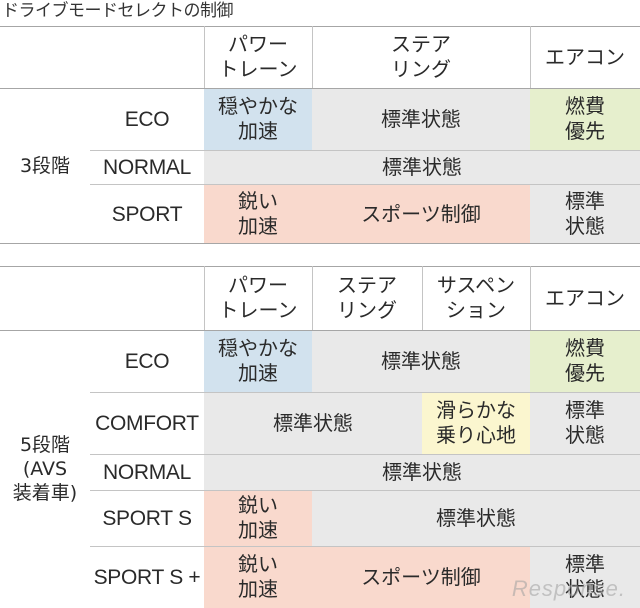  Describe the element at coordinates (568, 588) in the screenshot. I see `watermark-logo: Response.` at that location.